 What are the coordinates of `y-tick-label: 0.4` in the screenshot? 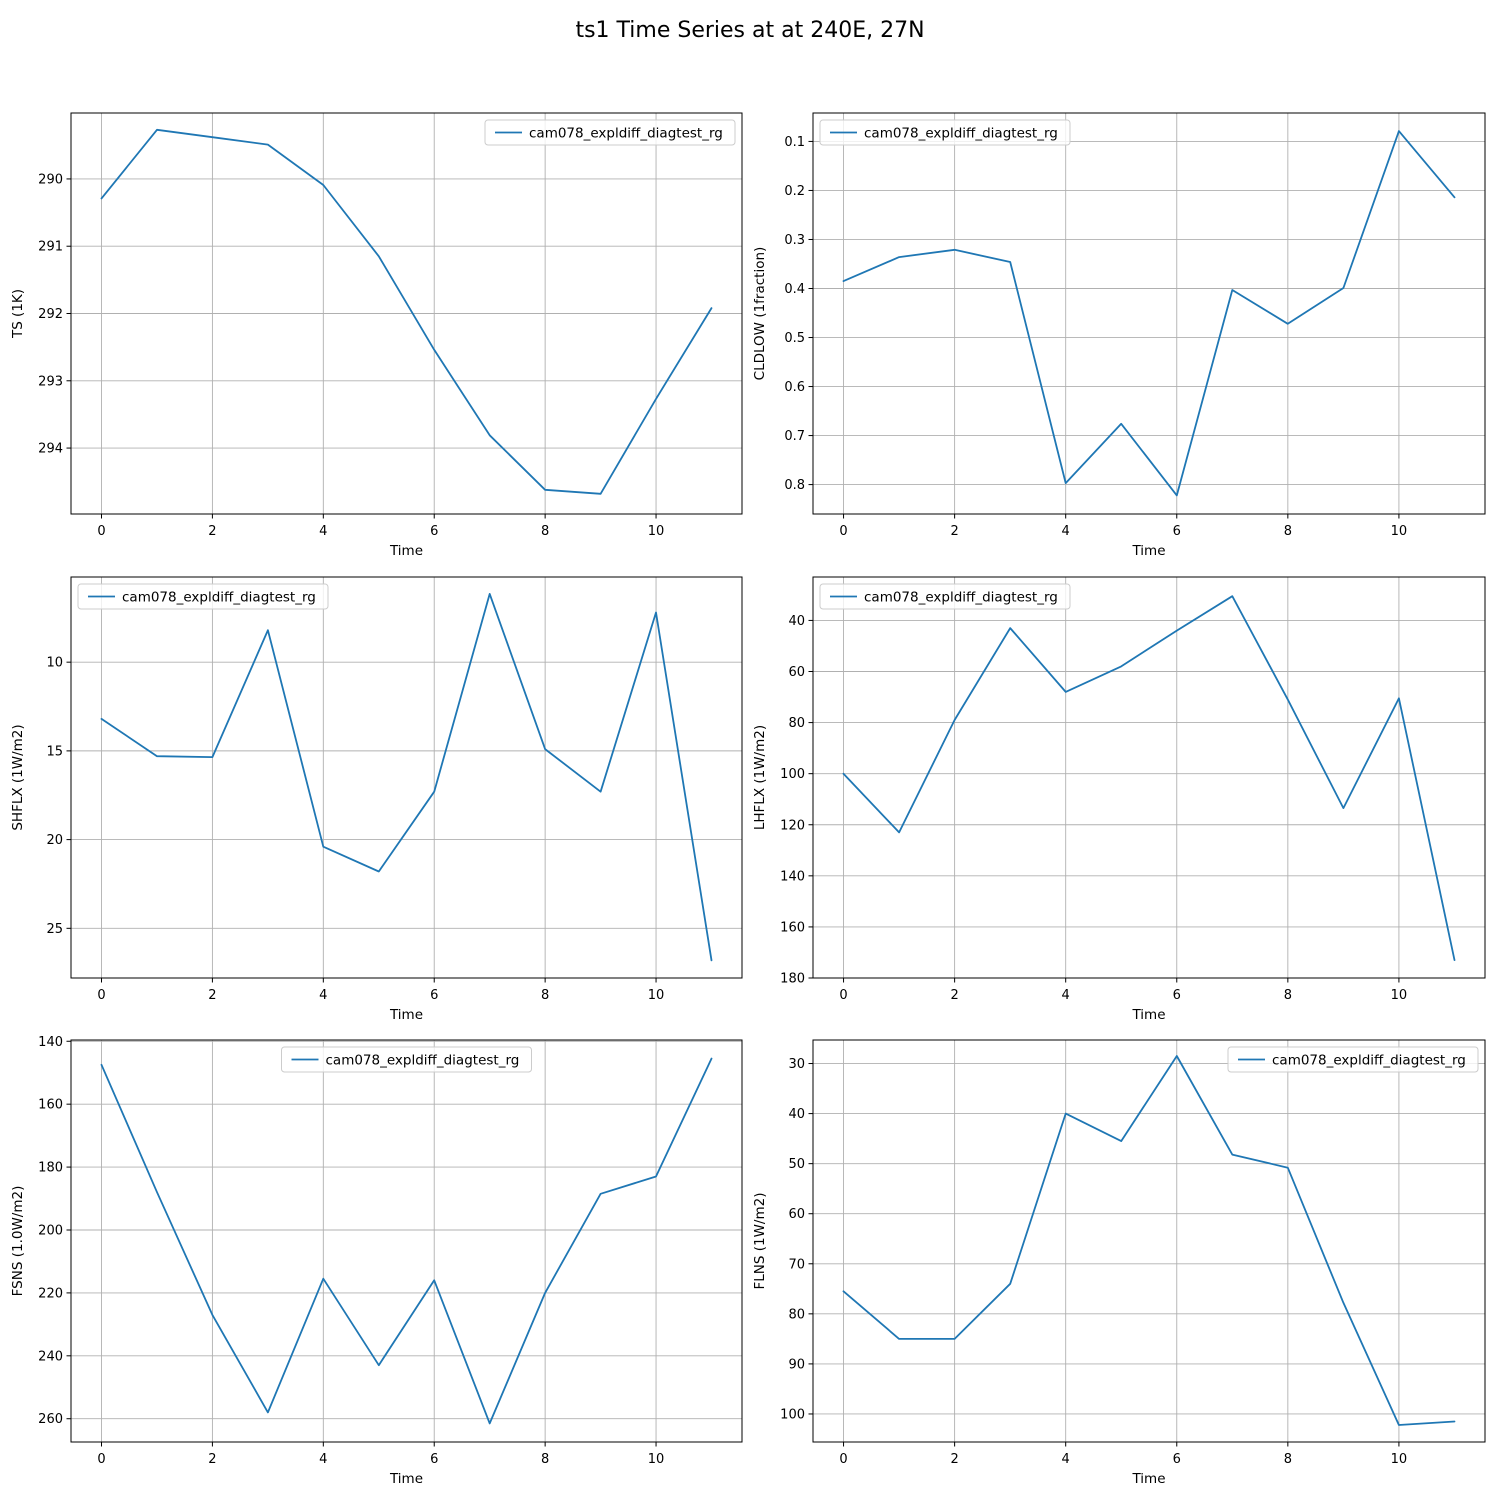 It's located at (794, 289).